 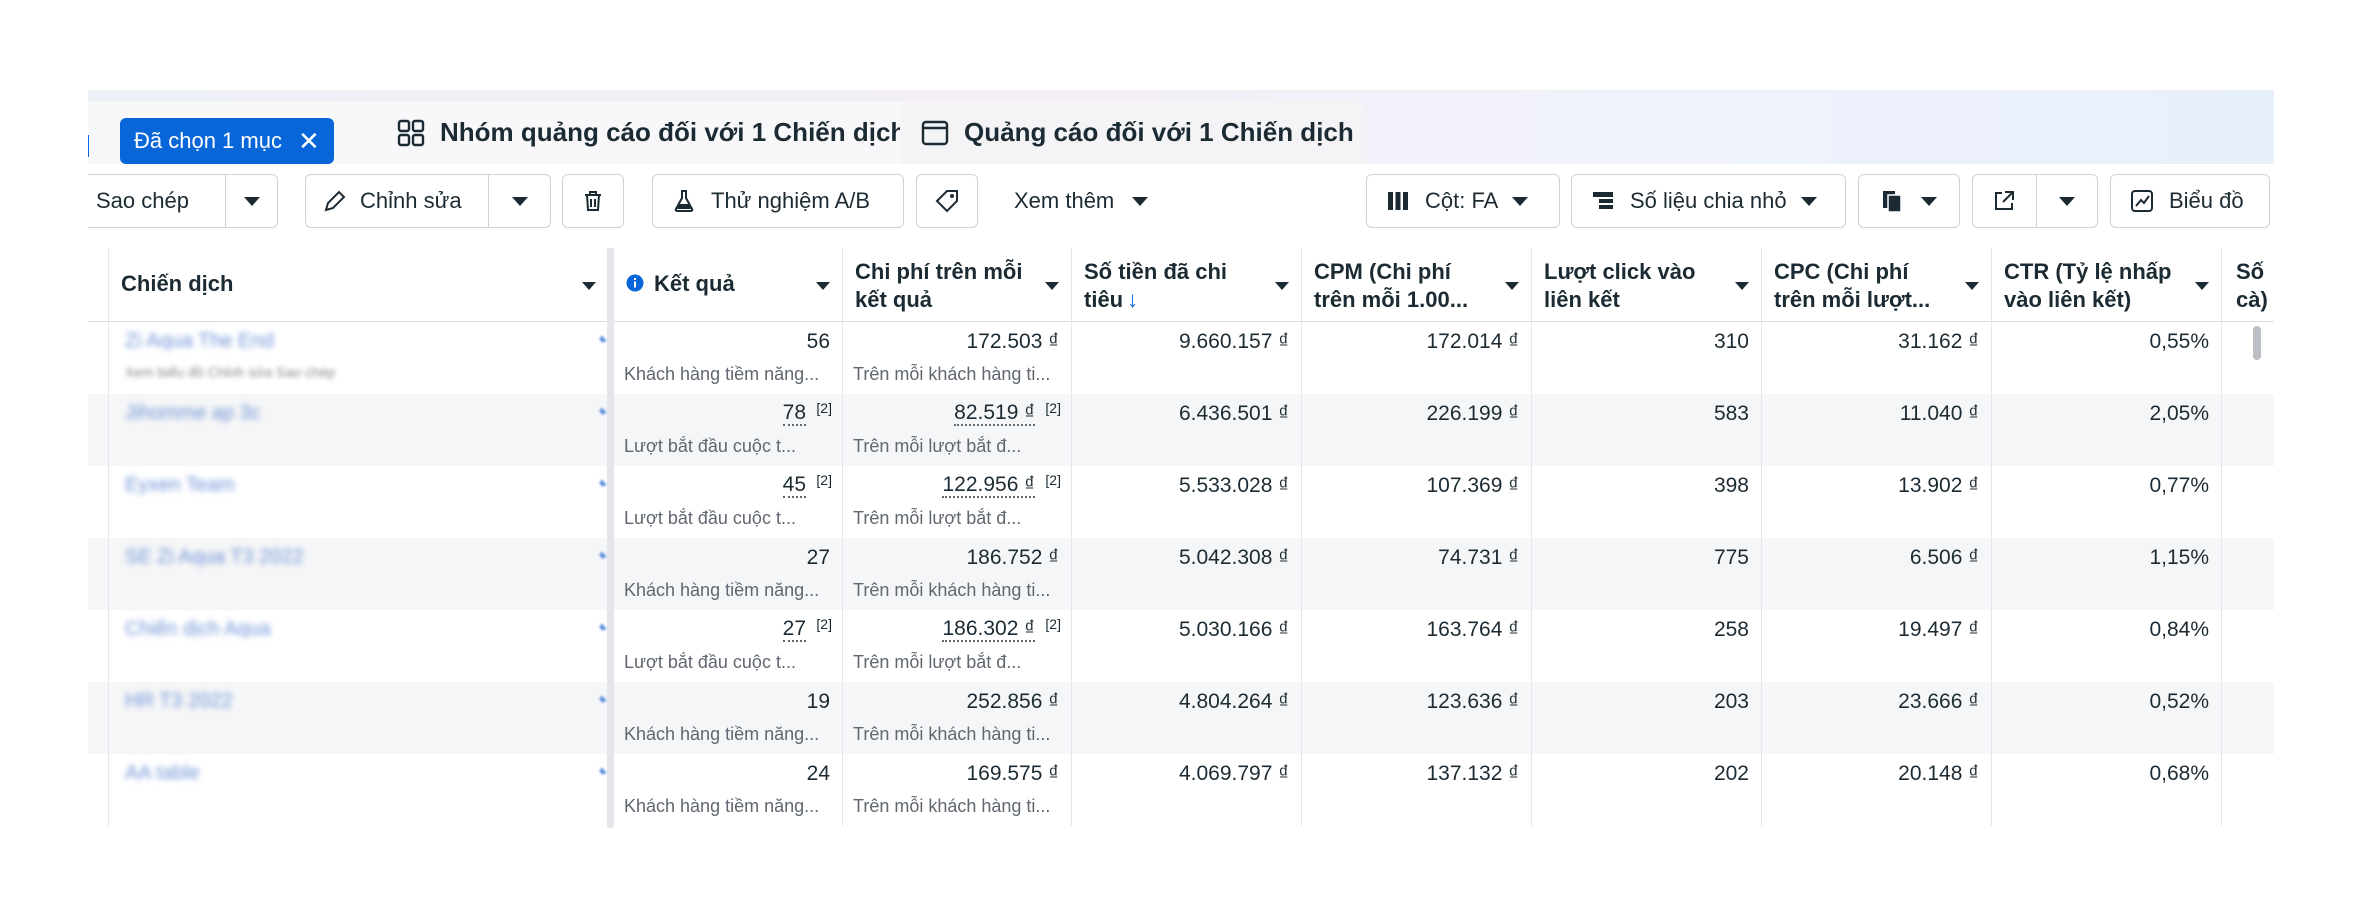 I want to click on campaign-name-link: Chiến dịch Aqua, so click(x=198, y=629).